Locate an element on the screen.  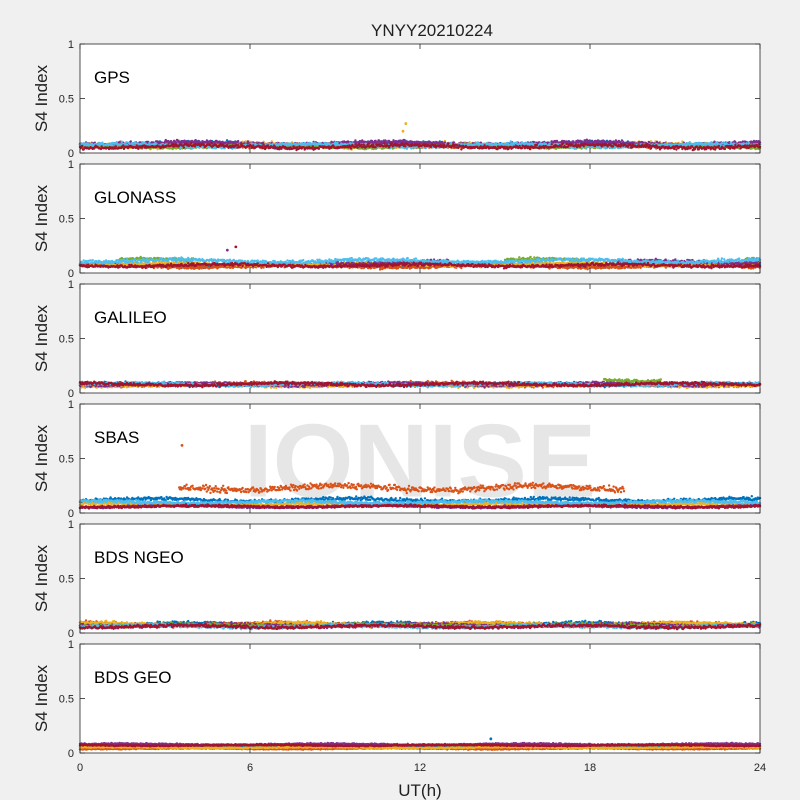
plot-area is located at coordinates (420, 98).